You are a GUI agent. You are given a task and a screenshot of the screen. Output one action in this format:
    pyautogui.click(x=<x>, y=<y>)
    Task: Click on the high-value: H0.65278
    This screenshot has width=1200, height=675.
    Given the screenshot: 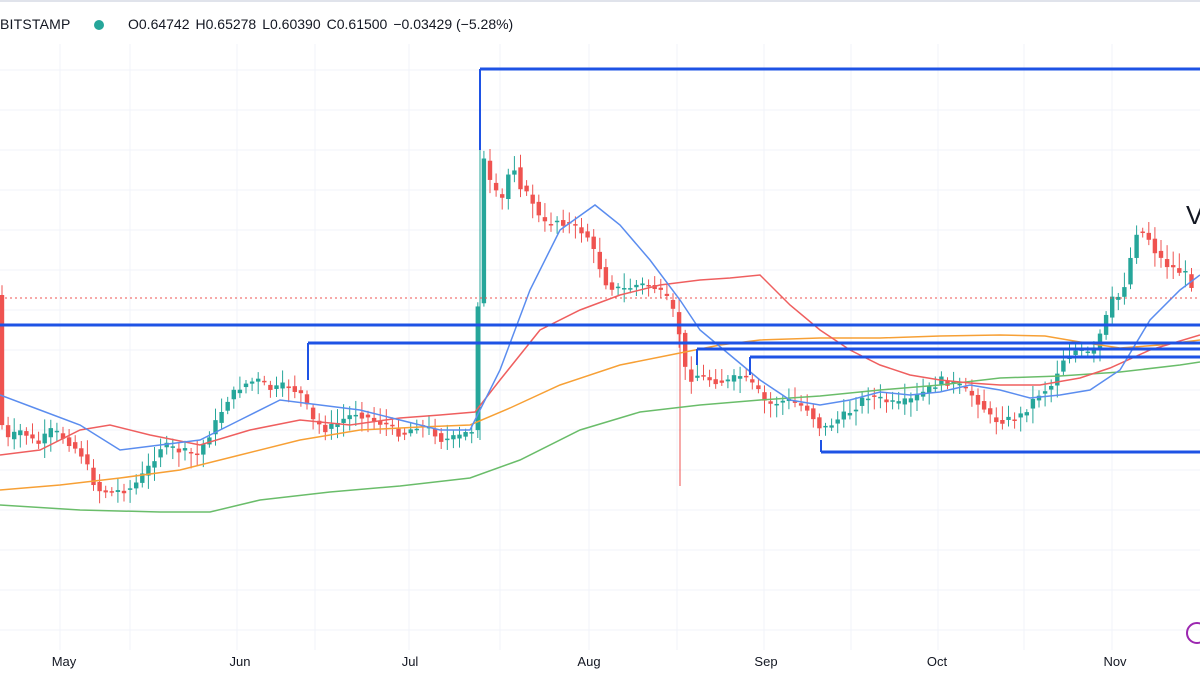 What is the action you would take?
    pyautogui.click(x=226, y=24)
    